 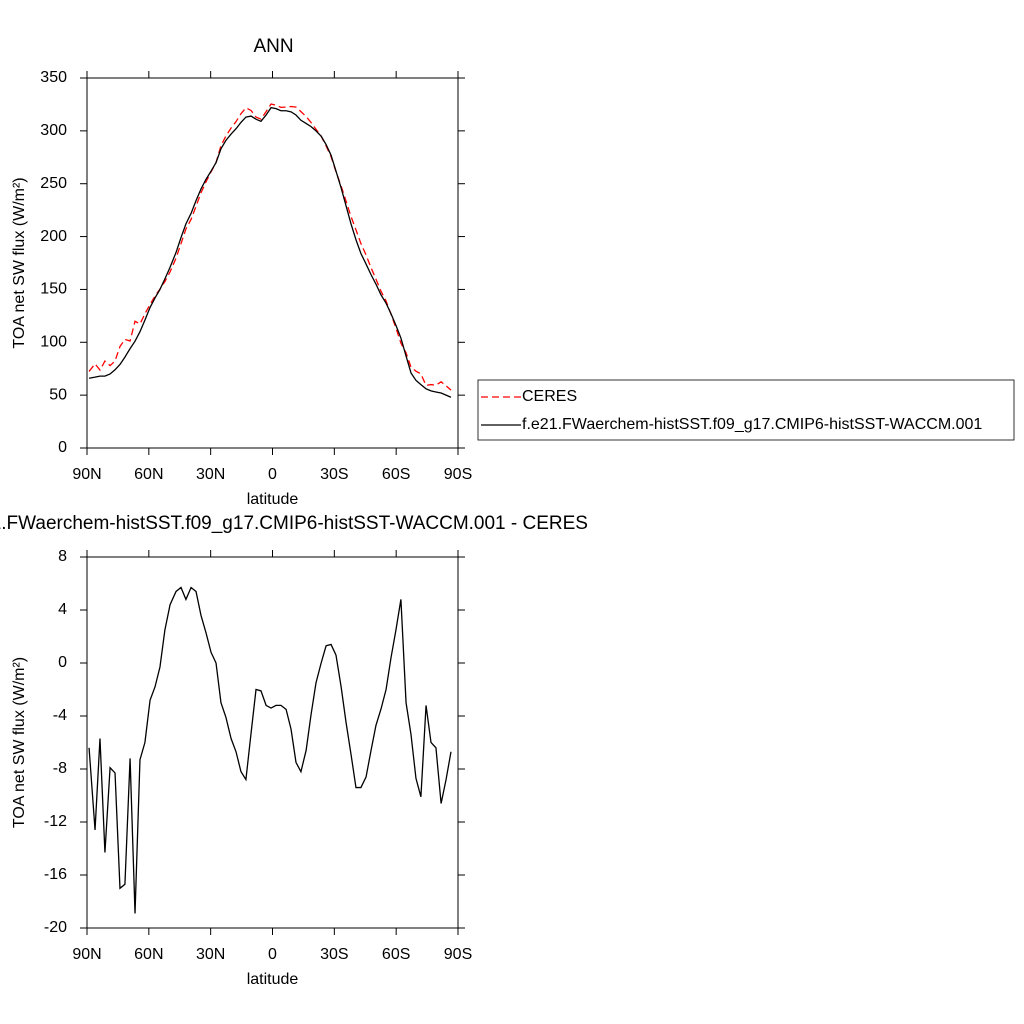 I want to click on y-tick-label: 300, so click(x=53, y=130).